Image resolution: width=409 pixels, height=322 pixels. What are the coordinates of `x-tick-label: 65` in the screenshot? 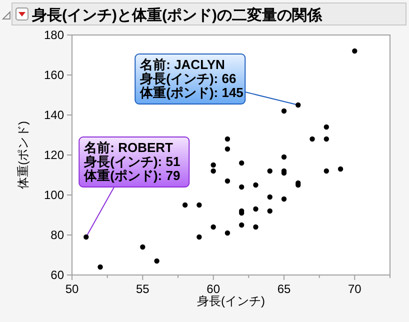 It's located at (284, 289).